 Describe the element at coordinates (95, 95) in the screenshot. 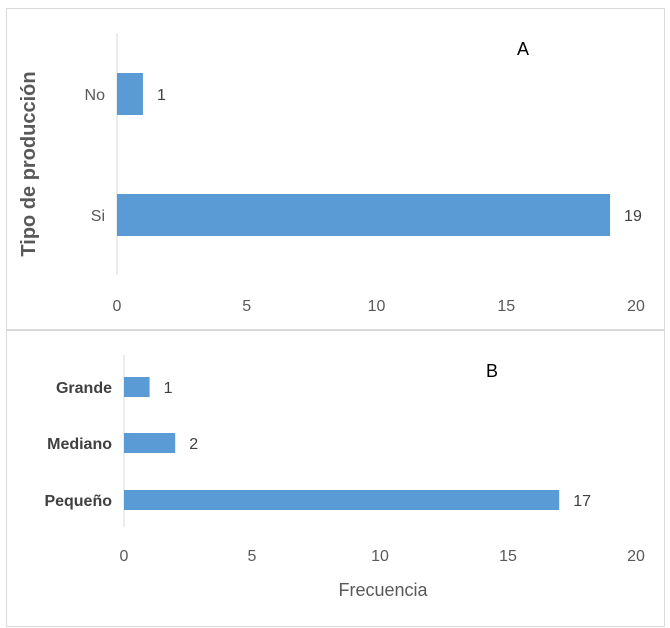

I see `category-label-no: No` at that location.